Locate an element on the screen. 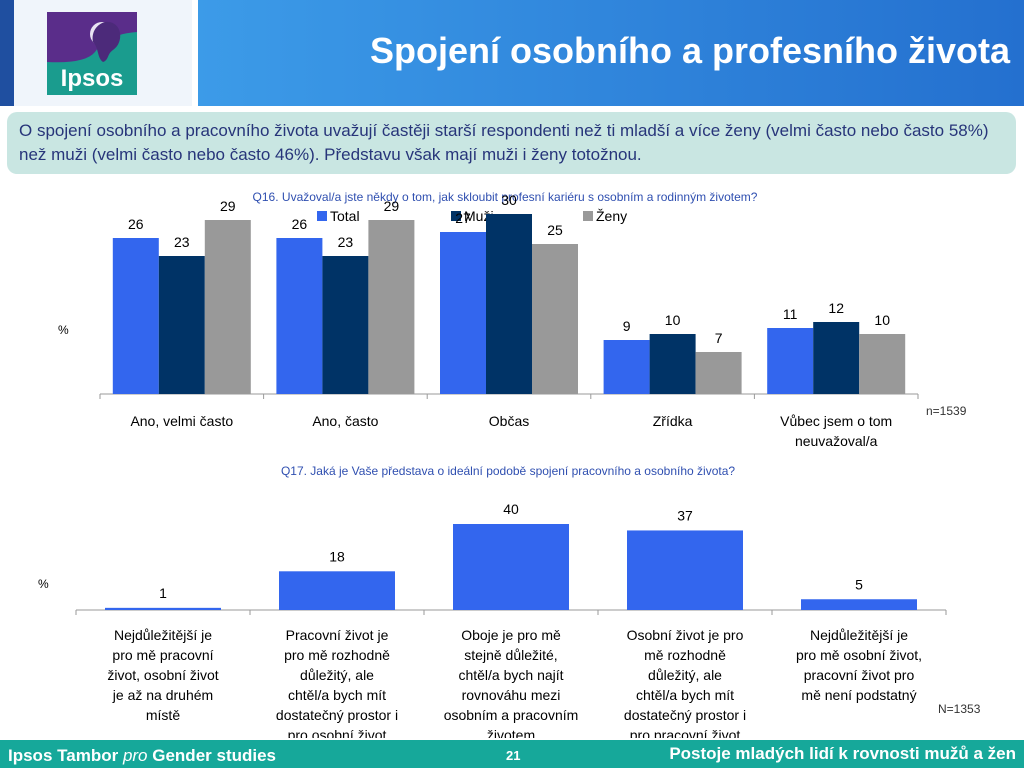 This screenshot has width=1024, height=768. page-title: Spojení osobního a profesního života is located at coordinates (689, 50).